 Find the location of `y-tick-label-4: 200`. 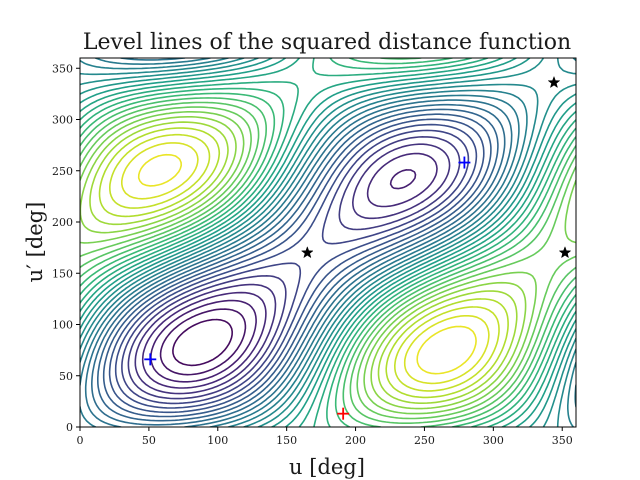

y-tick-label-4: 200 is located at coordinates (62, 222).